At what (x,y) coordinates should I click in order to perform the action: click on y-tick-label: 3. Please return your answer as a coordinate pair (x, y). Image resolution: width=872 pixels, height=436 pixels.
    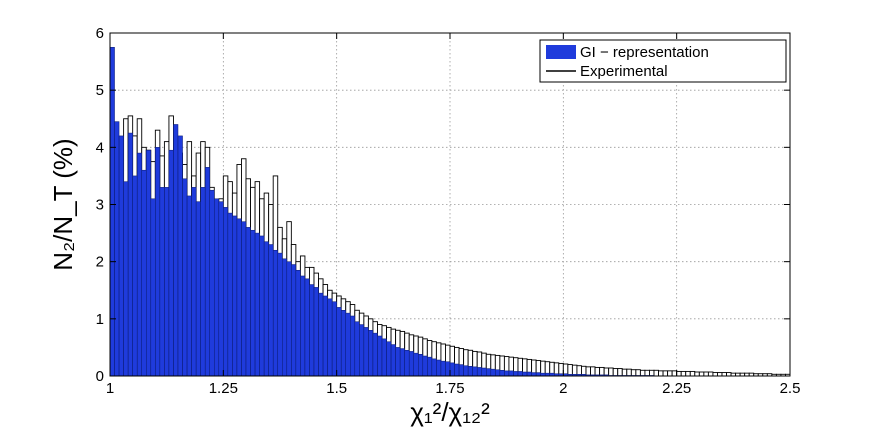
    Looking at the image, I should click on (100, 205).